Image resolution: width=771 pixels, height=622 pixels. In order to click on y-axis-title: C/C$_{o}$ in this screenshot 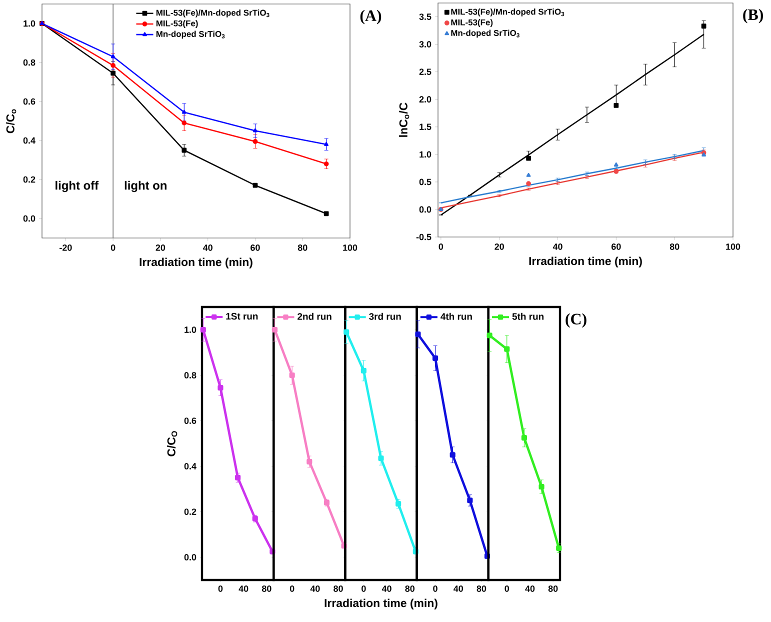, I will do `click(11, 121)`.